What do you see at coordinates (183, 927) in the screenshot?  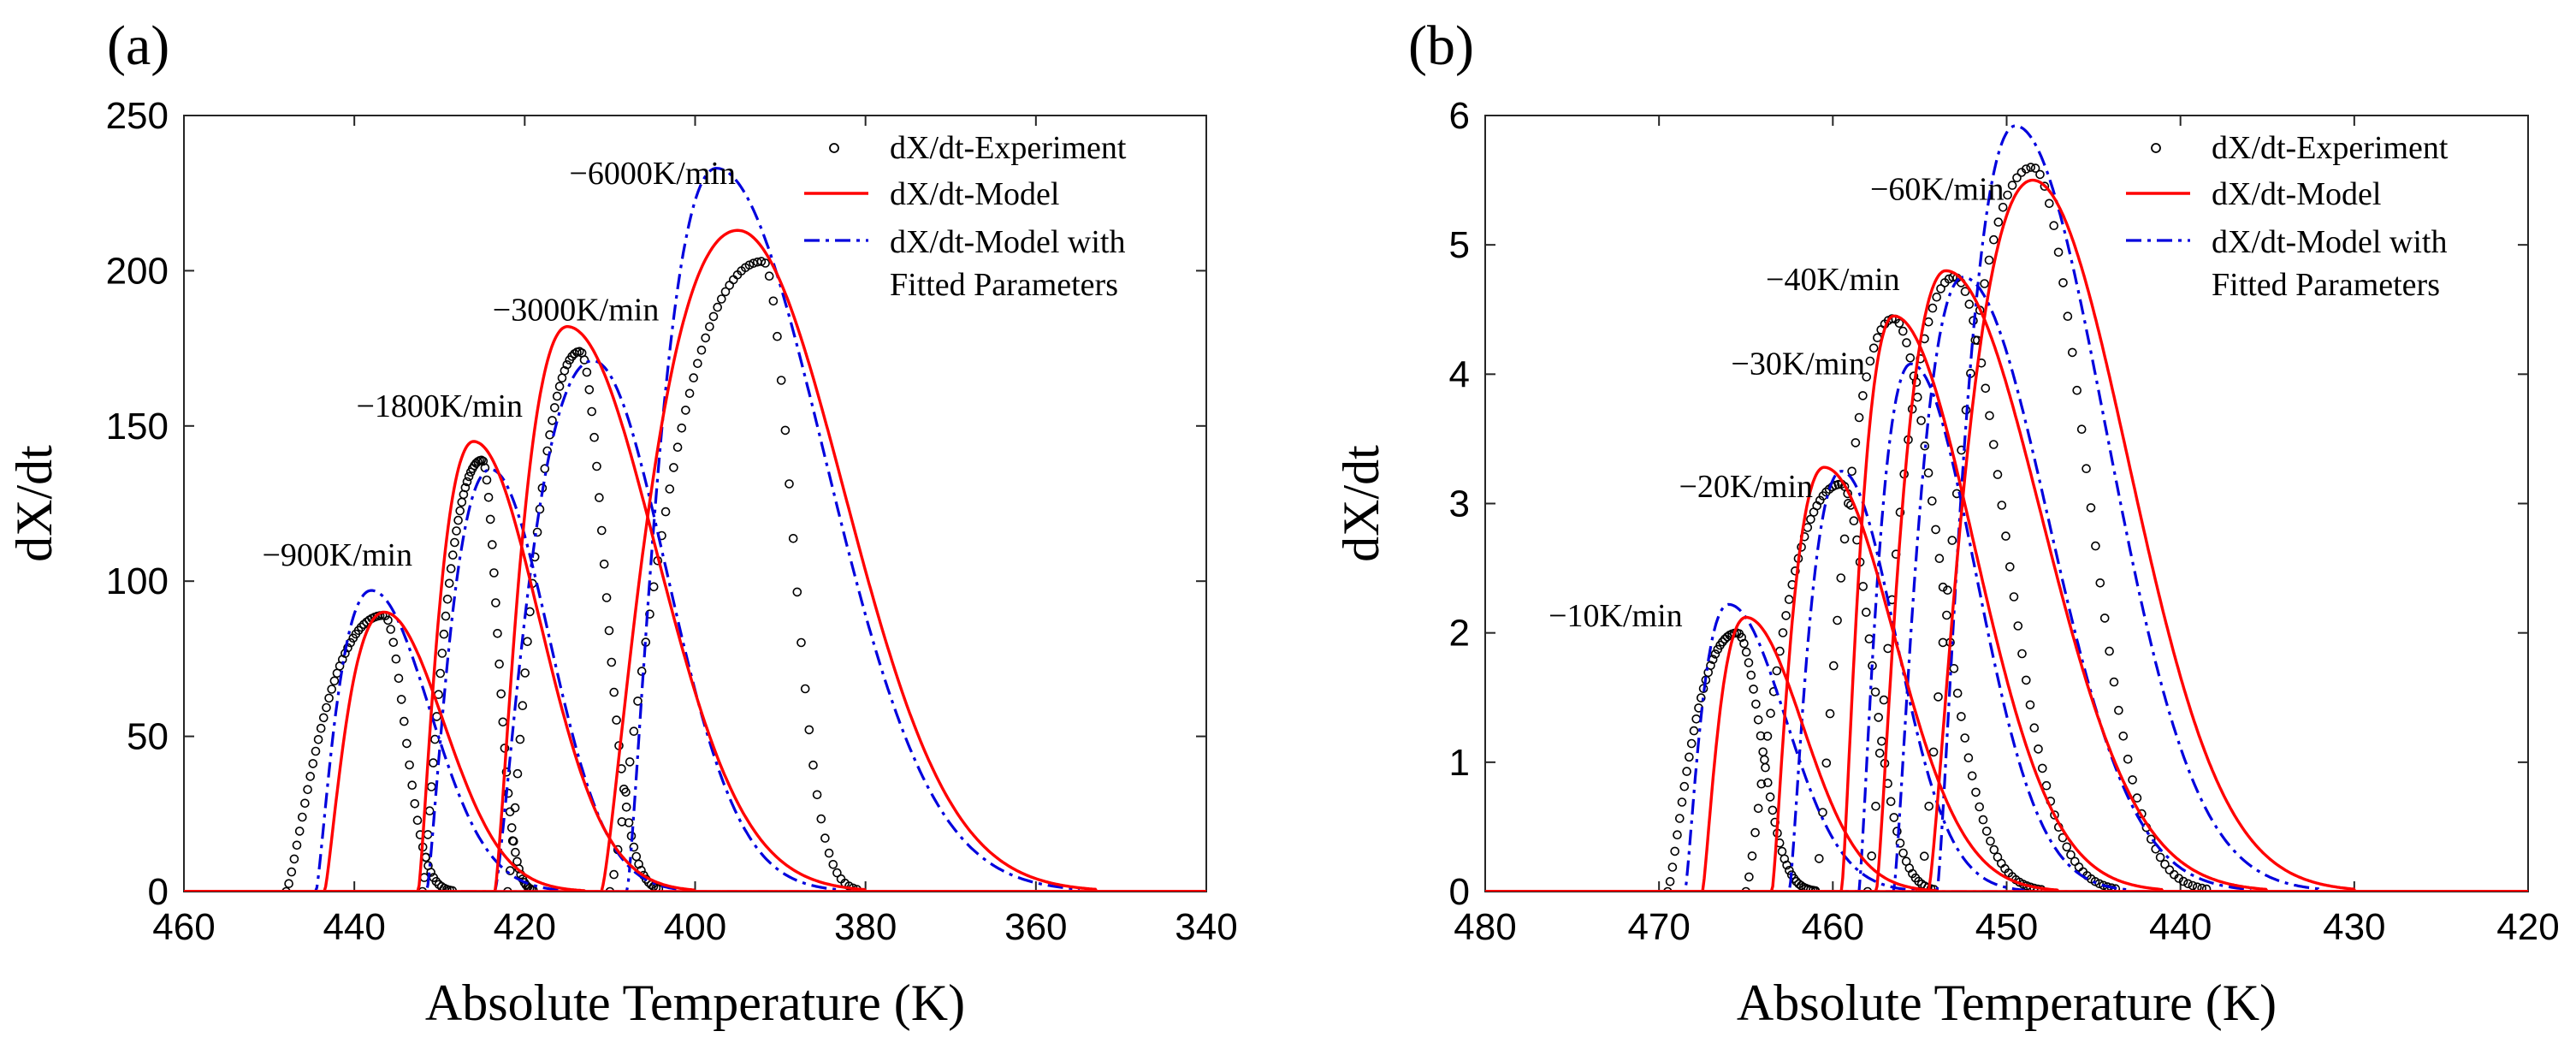 I see `x-tick-label: 460` at bounding box center [183, 927].